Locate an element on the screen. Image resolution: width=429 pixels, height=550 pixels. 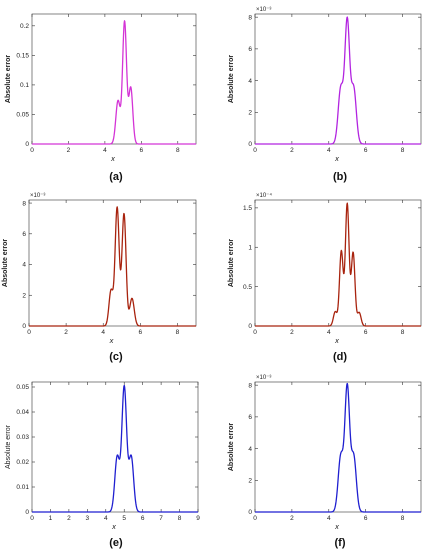
panel-caption: (c) is located at coordinates (116, 357).